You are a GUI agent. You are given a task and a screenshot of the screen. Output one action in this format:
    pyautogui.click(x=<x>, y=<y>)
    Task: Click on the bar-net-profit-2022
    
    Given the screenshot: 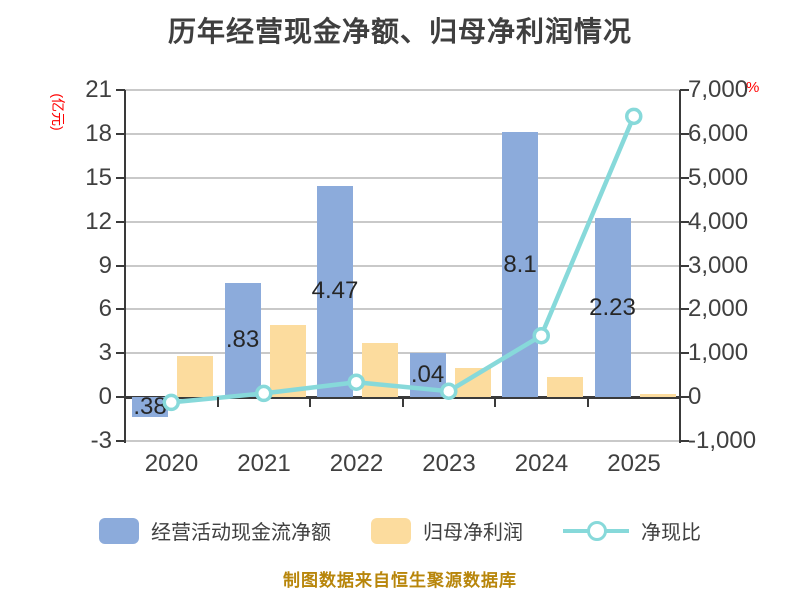 What is the action you would take?
    pyautogui.click(x=380, y=370)
    